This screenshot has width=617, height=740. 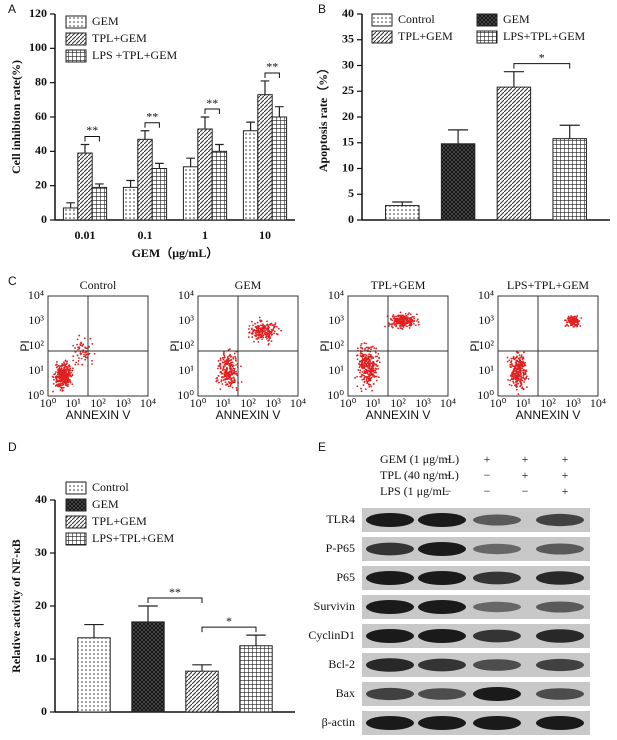 What do you see at coordinates (135, 55) in the screenshot?
I see `legend-label: LPS +TPL+GEM` at bounding box center [135, 55].